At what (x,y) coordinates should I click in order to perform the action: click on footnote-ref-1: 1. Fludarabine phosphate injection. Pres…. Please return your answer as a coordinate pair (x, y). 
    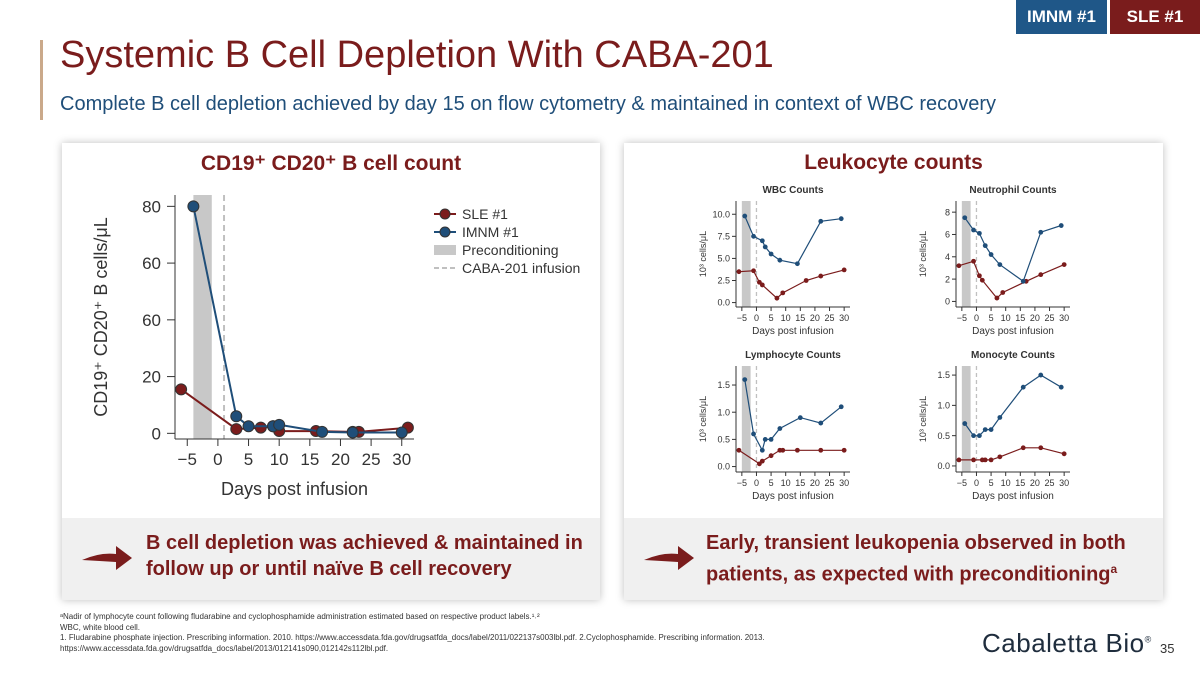
    Looking at the image, I should click on (412, 637).